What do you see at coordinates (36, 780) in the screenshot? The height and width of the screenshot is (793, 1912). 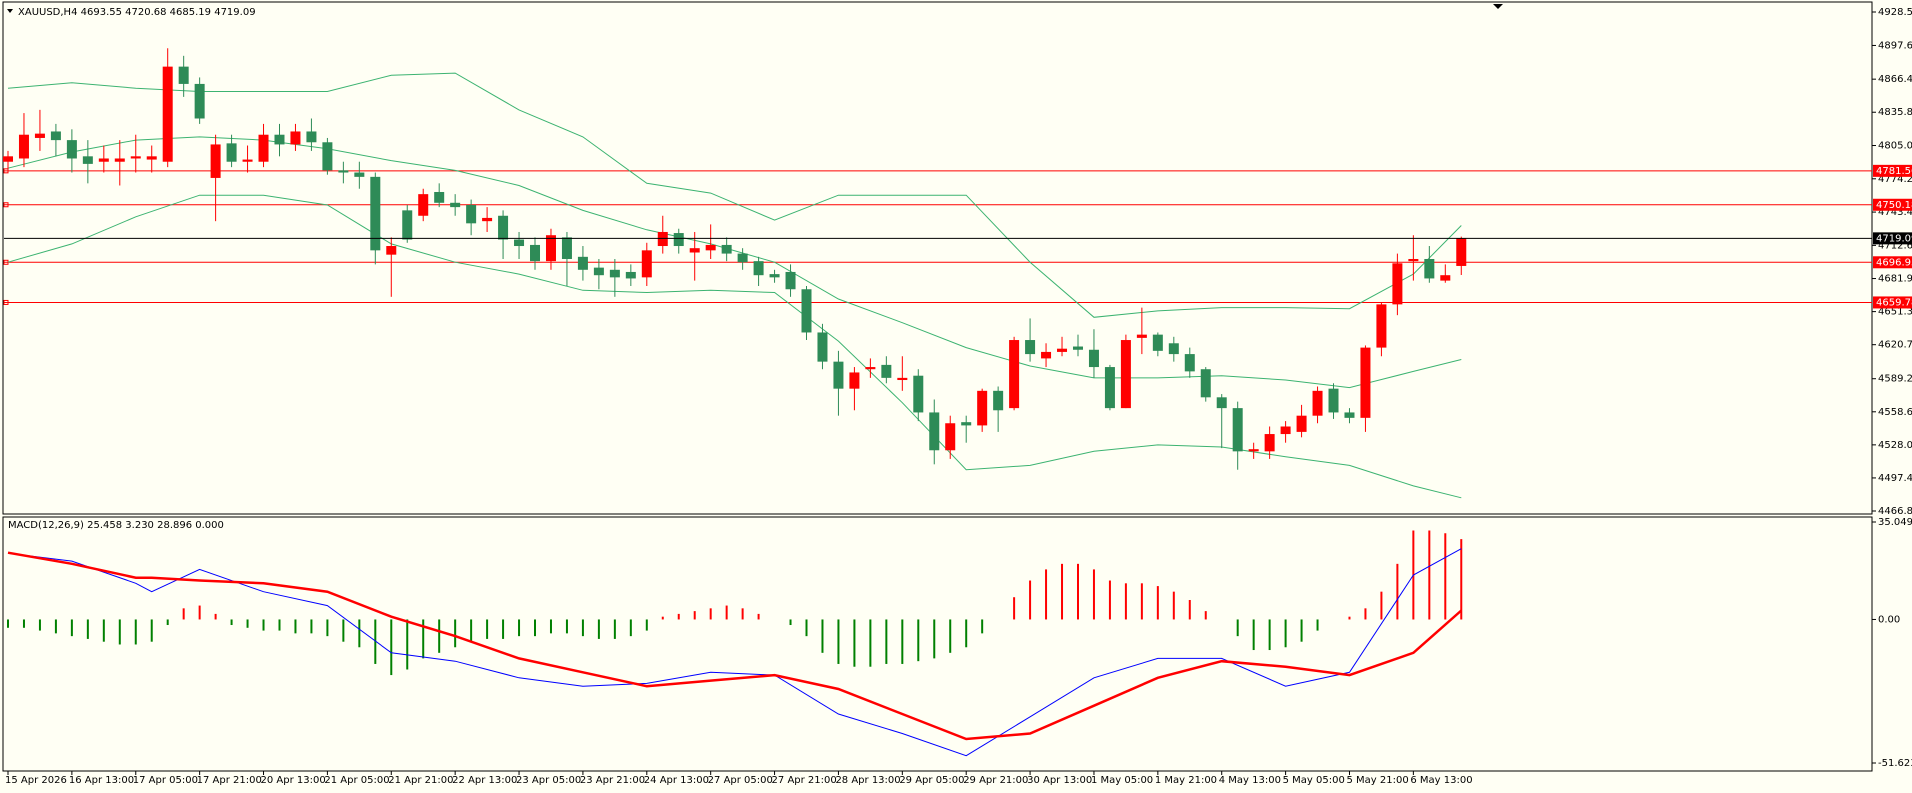 I see `x-tick-label: 15 Apr 2026` at bounding box center [36, 780].